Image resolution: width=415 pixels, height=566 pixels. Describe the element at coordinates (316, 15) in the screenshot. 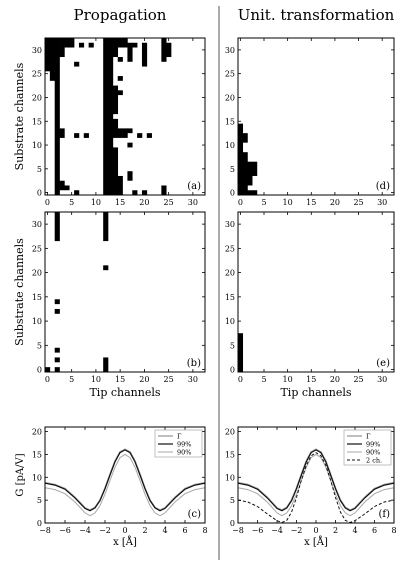

I see `title-unit-transformation: Unit. transformation` at that location.